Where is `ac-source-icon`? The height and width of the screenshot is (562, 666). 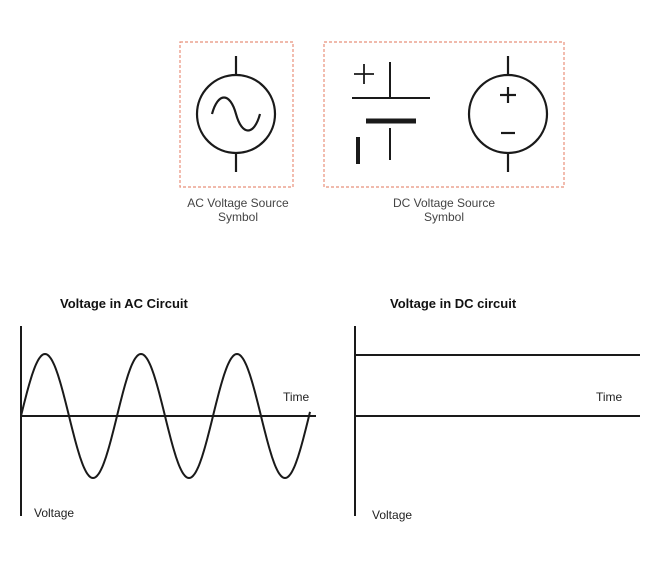
ac-source-icon is located at coordinates (236, 114).